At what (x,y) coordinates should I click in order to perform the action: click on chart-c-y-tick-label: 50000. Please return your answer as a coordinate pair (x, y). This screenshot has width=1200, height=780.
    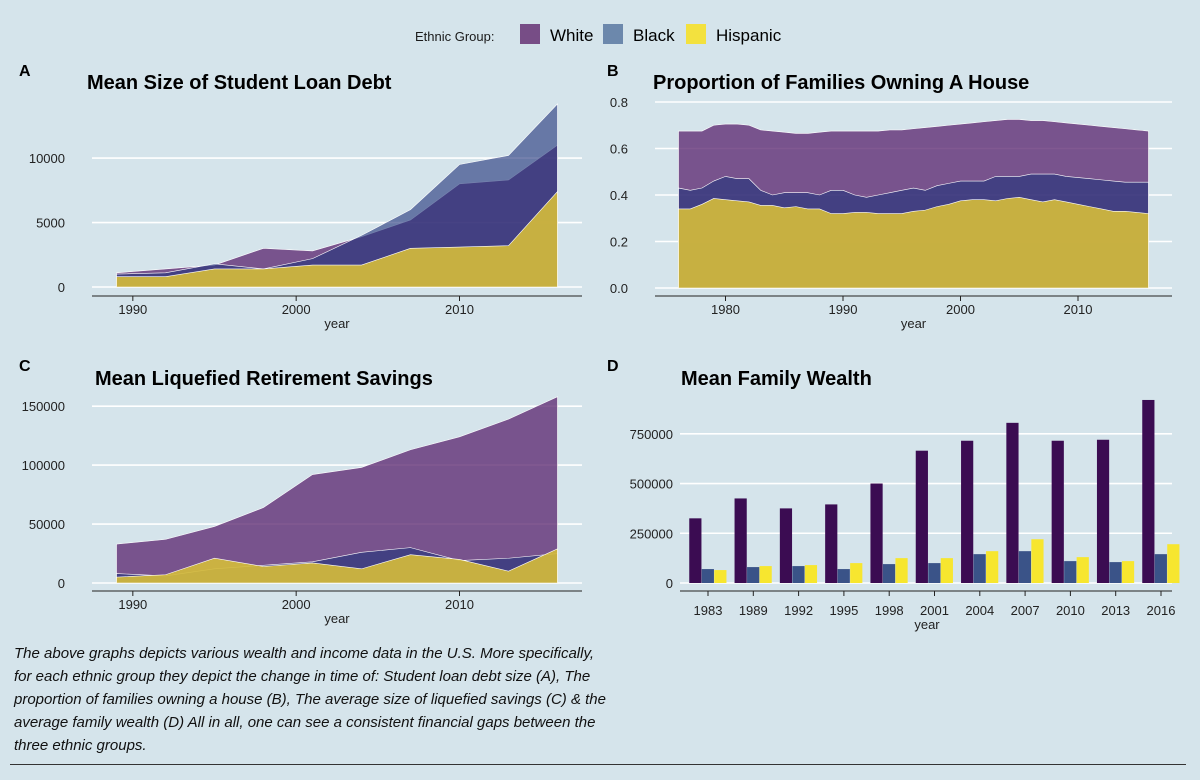
    Looking at the image, I should click on (47, 524).